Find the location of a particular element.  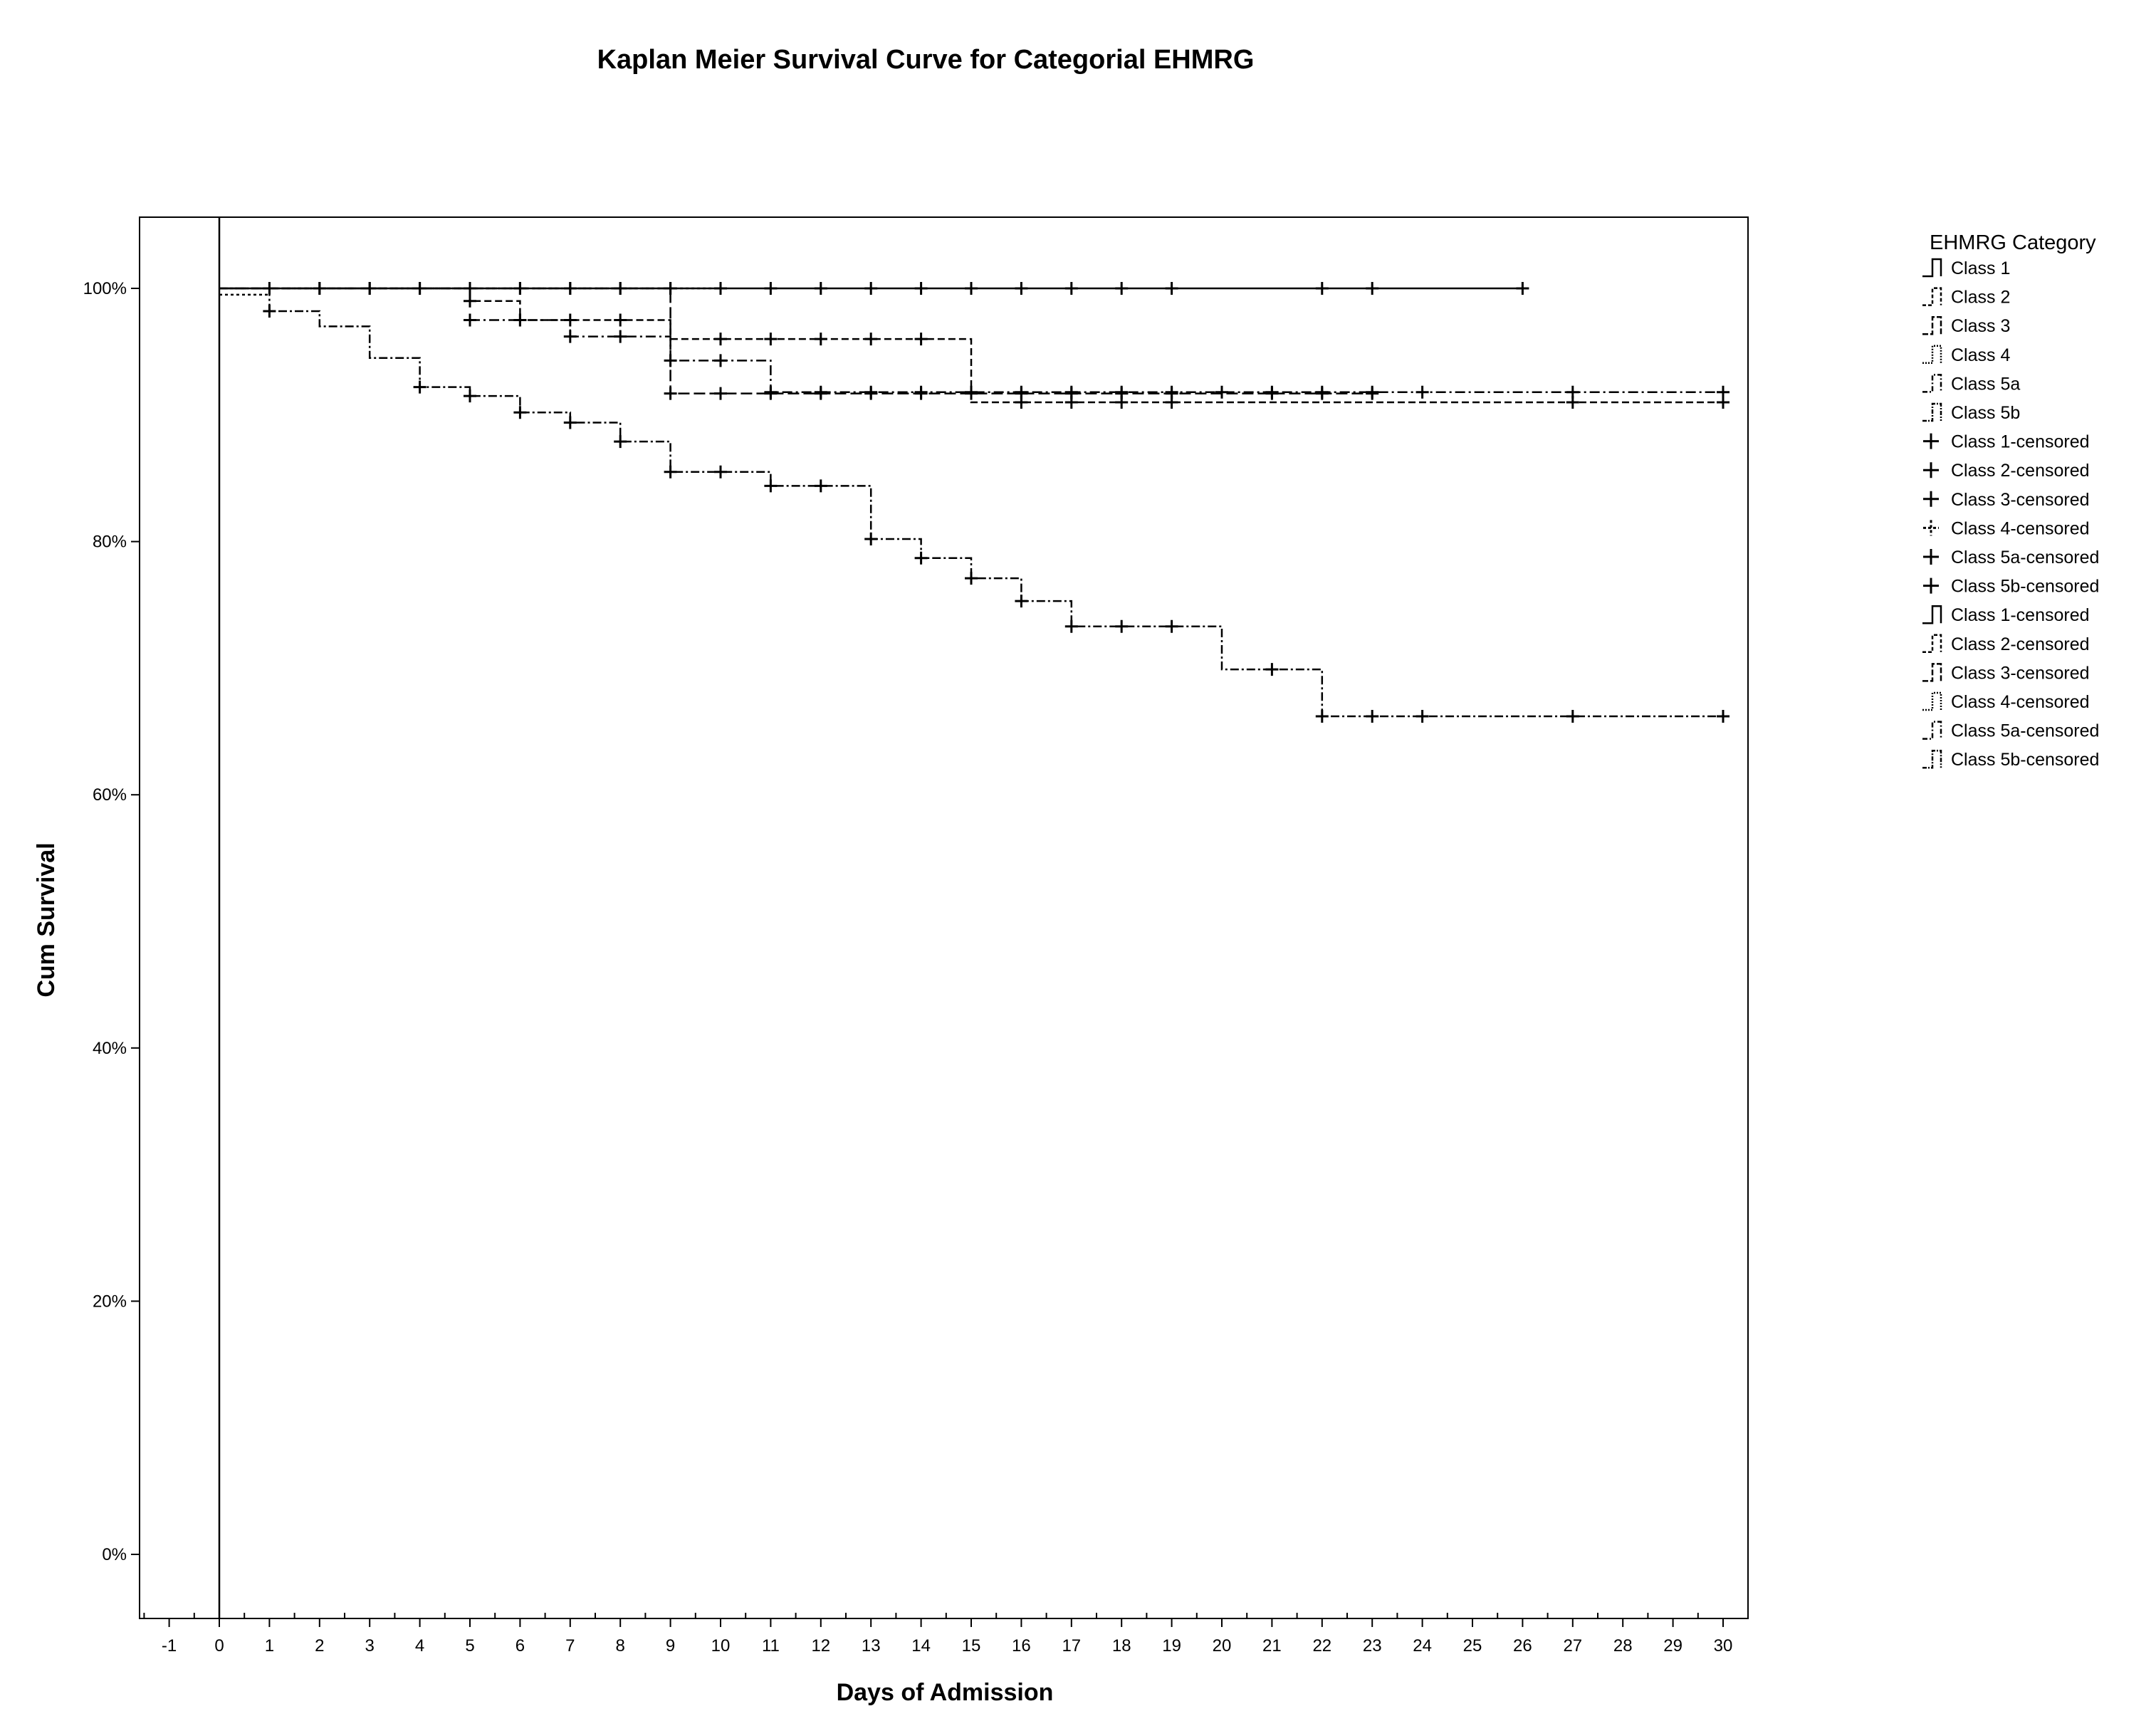

legend-item: Class 1 is located at coordinates (1966, 268).